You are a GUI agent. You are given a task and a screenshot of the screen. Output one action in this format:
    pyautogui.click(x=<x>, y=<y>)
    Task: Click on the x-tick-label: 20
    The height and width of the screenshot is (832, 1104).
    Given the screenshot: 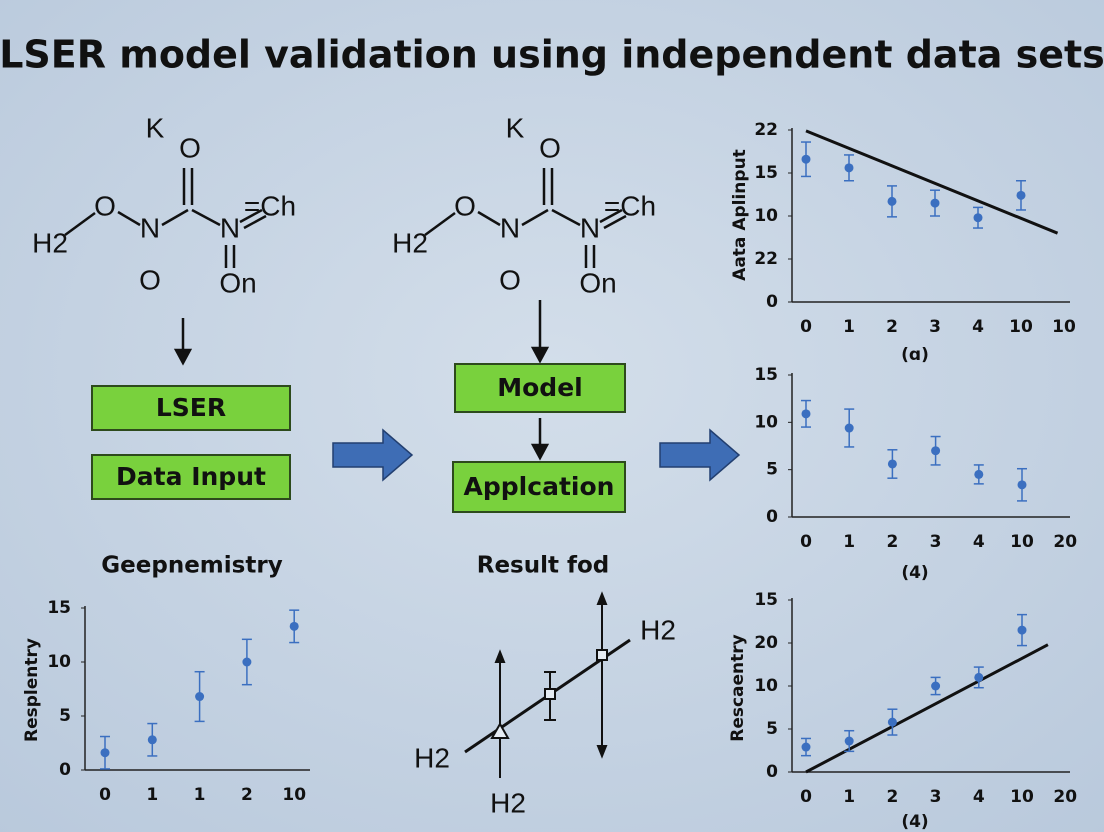 What is the action you would take?
    pyautogui.click(x=1065, y=542)
    